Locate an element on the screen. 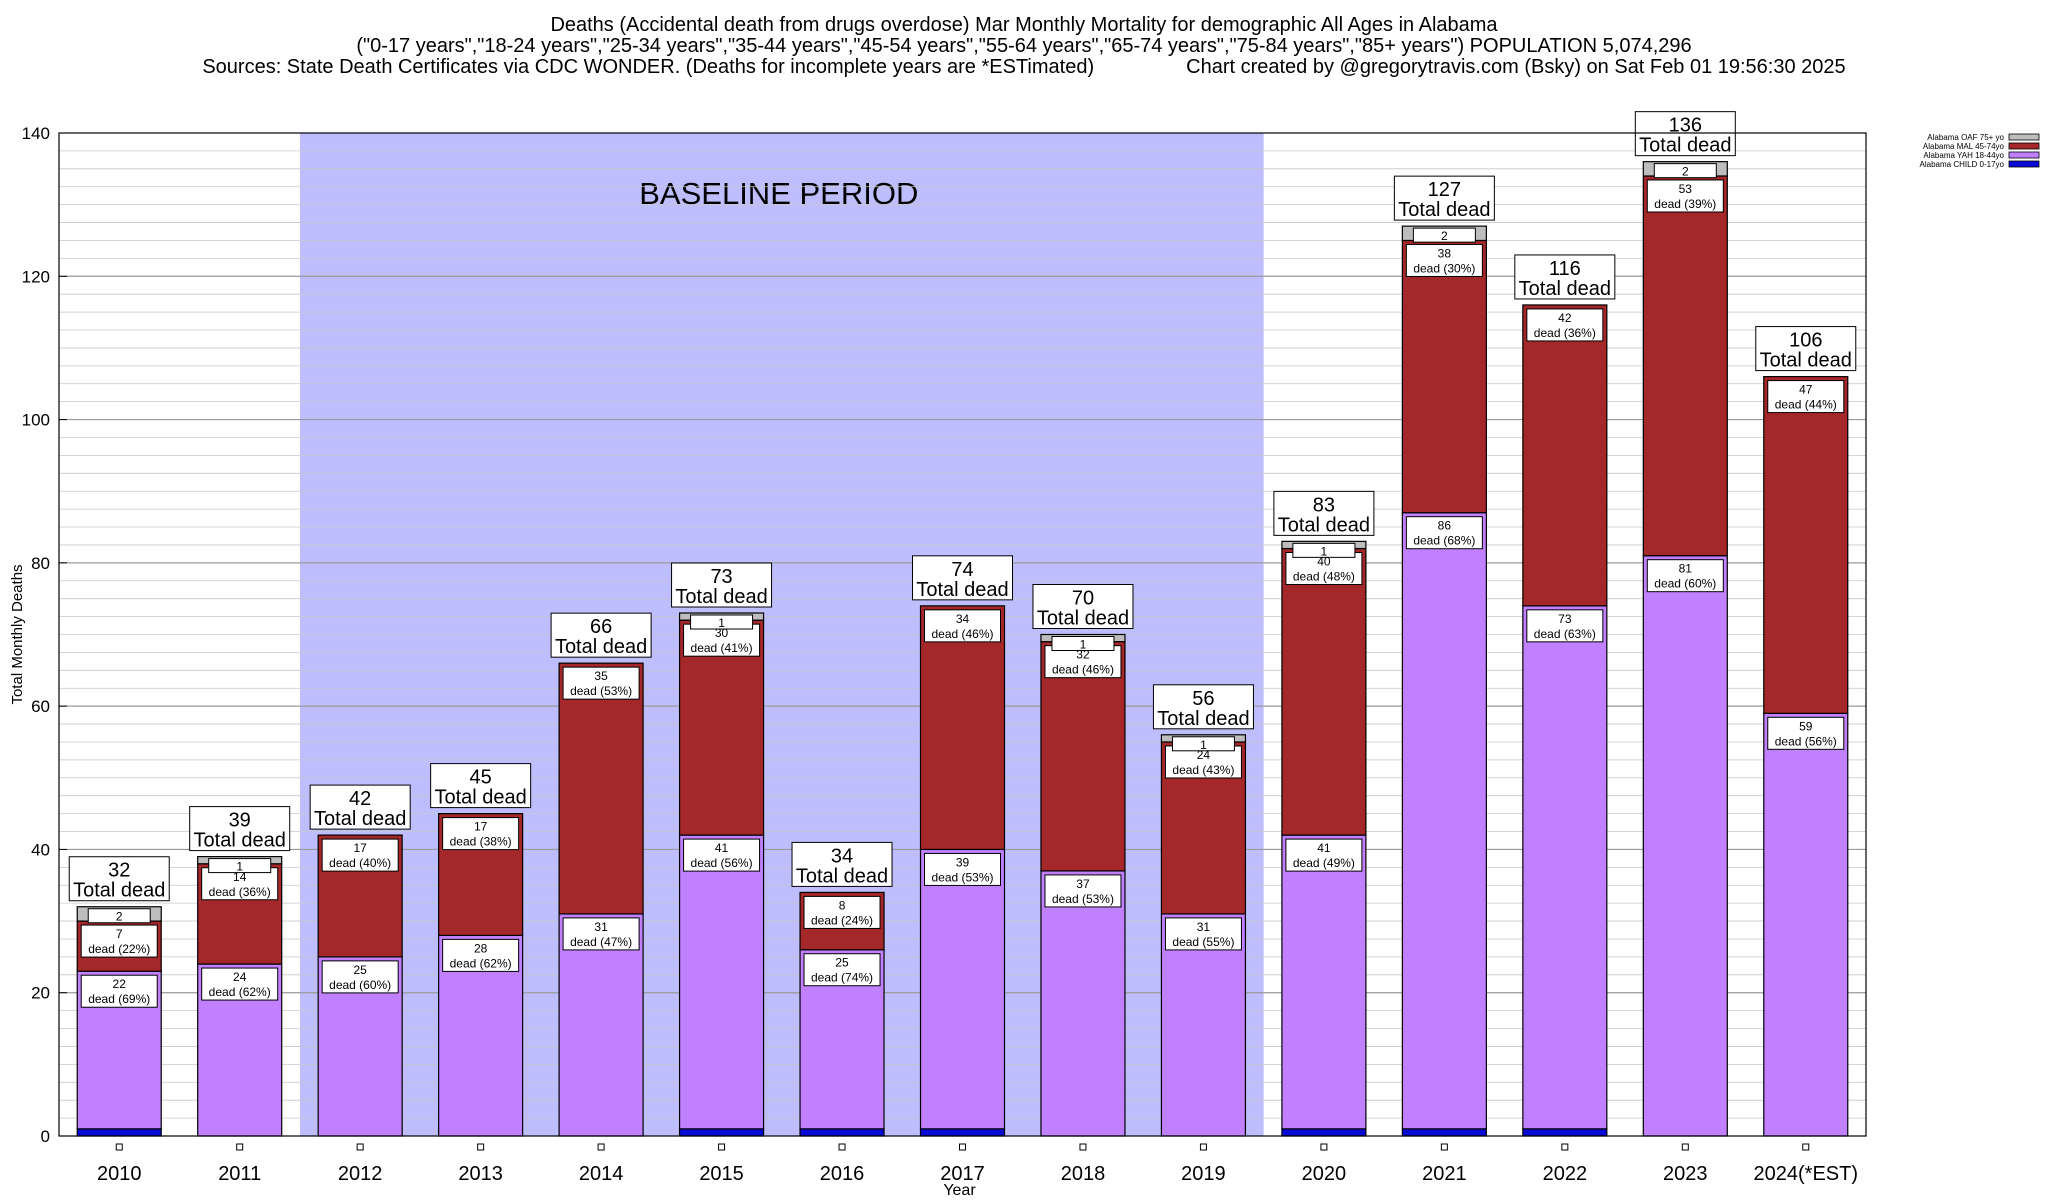 The width and height of the screenshot is (2048, 1200). x-tick-label: 2019 is located at coordinates (1203, 1174).